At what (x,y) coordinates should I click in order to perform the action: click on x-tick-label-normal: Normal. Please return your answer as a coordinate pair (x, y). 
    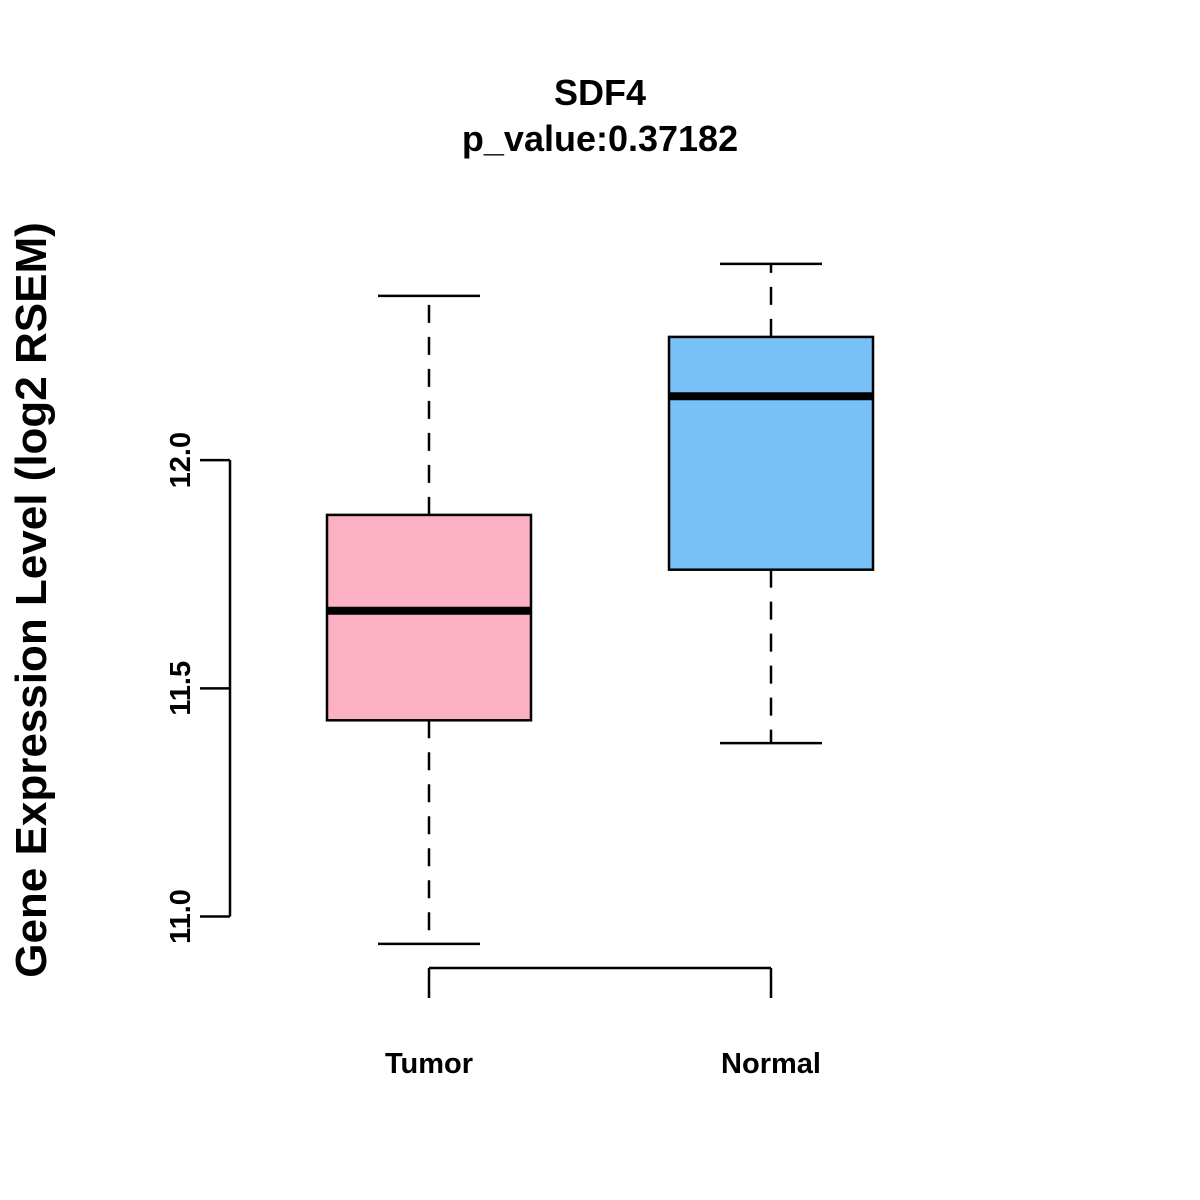
    Looking at the image, I should click on (771, 1064).